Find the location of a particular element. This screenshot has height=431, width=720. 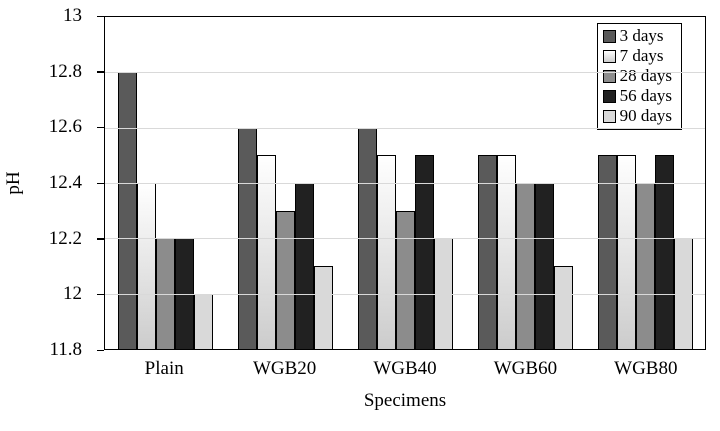

bar-group-wgb60 is located at coordinates (525, 183).